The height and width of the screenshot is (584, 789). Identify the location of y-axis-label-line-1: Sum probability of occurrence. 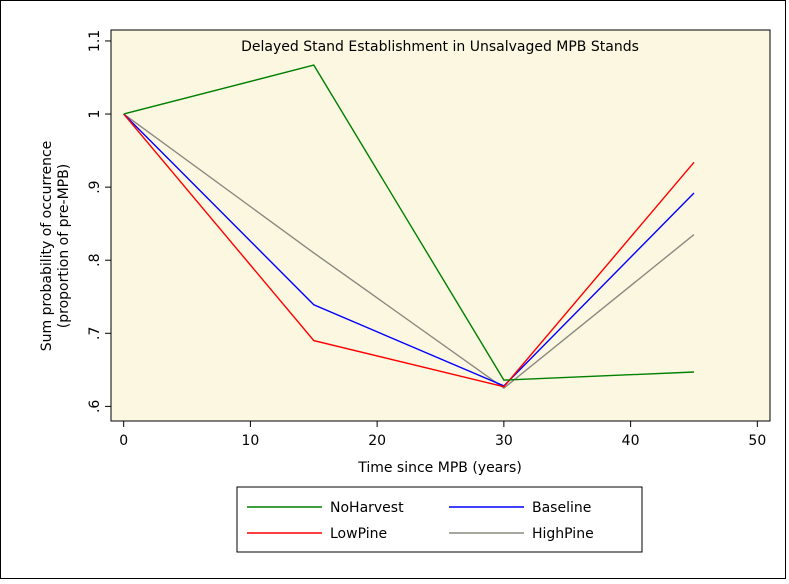
(47, 246).